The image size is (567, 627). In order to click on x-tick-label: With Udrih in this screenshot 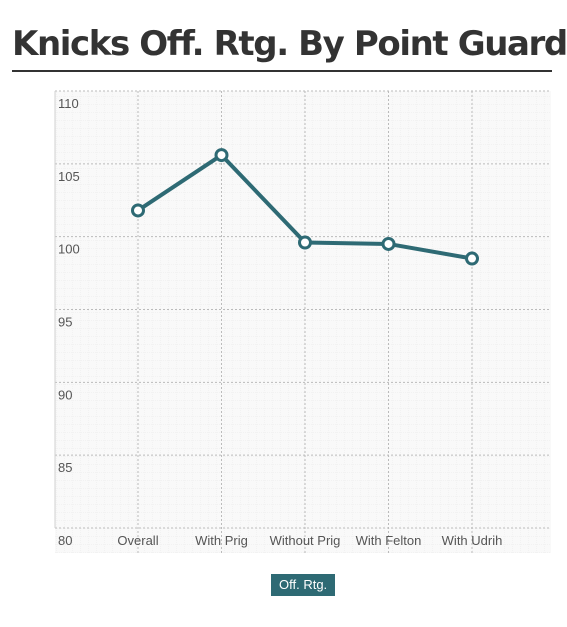, I will do `click(472, 540)`.